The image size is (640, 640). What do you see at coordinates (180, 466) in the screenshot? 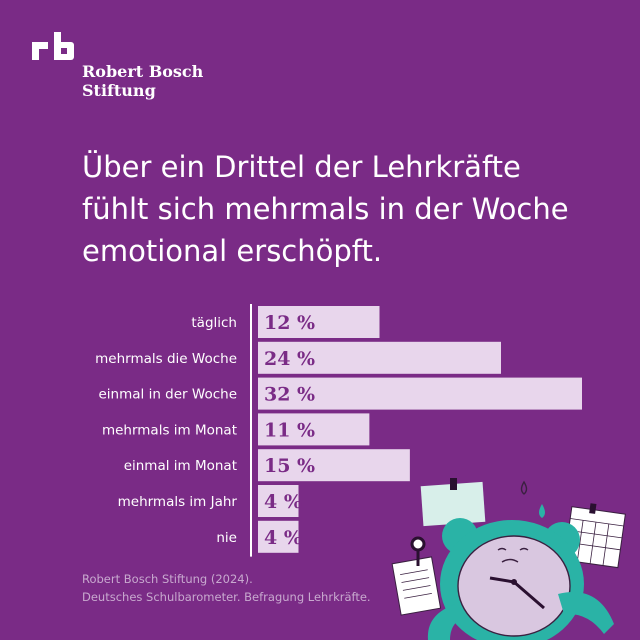
I see `category-label: einmal im Monat` at bounding box center [180, 466].